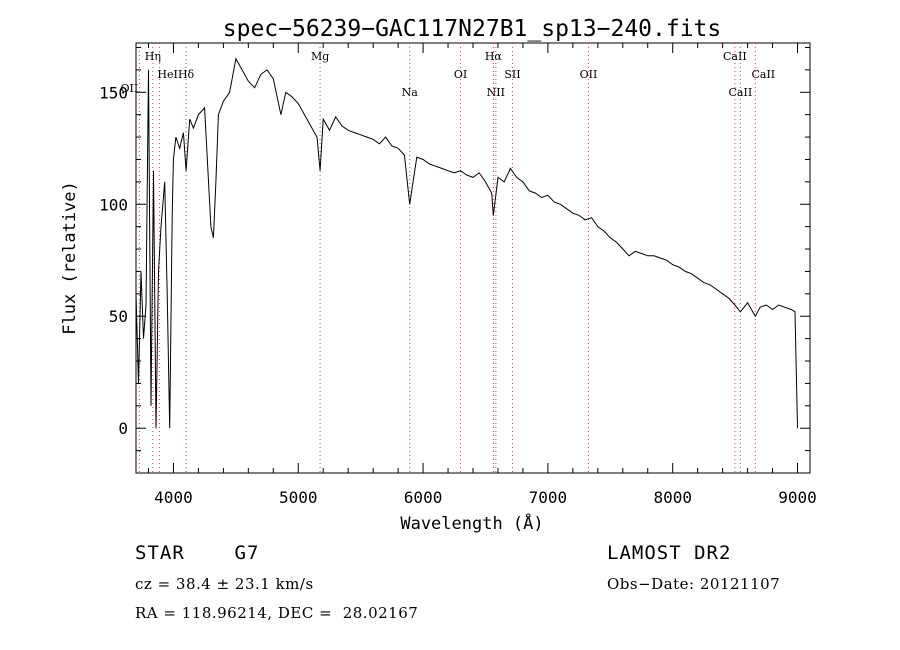 The width and height of the screenshot is (900, 650). What do you see at coordinates (320, 56) in the screenshot?
I see `line-label: Mg` at bounding box center [320, 56].